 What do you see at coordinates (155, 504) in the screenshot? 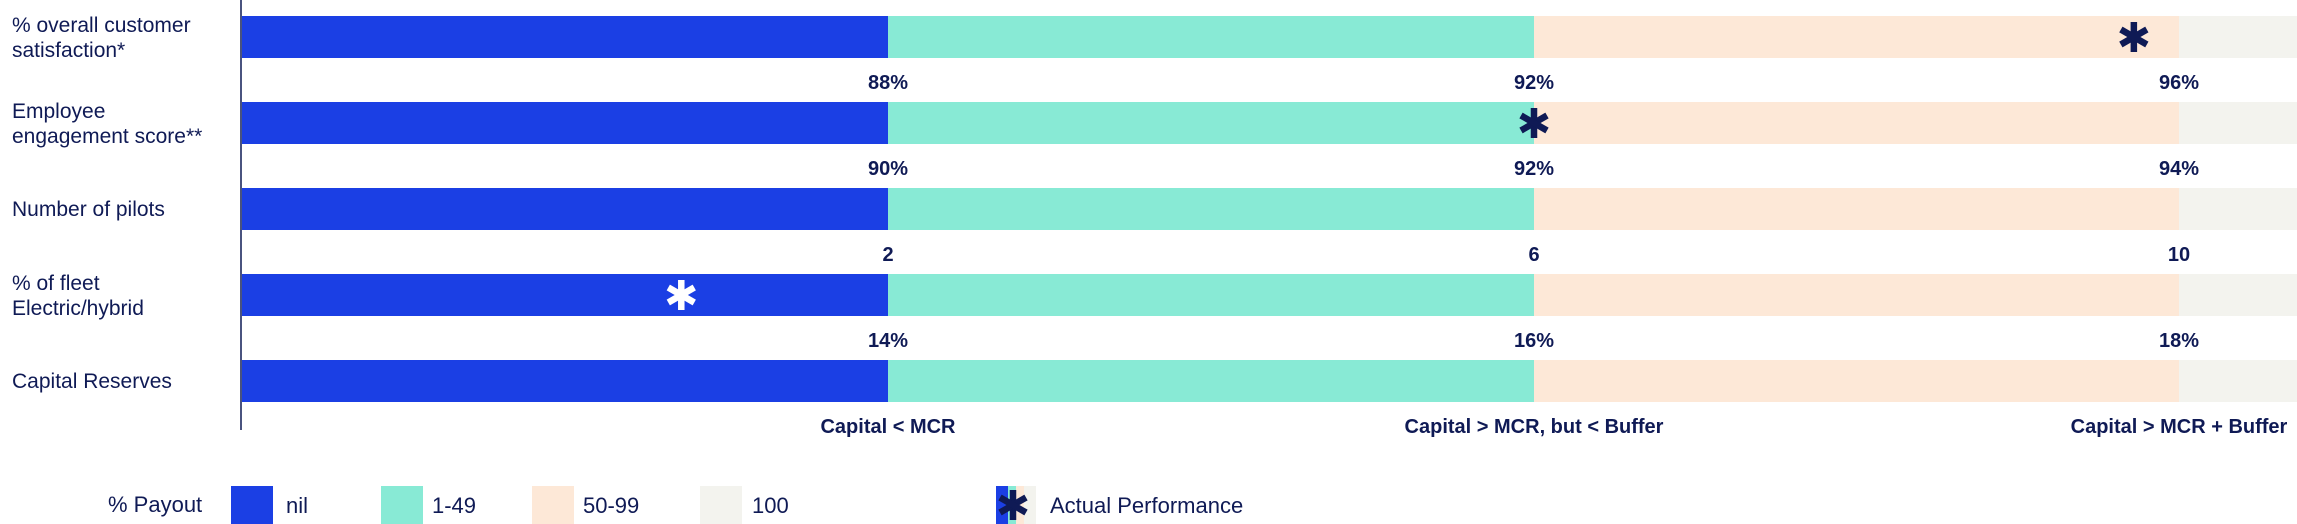
I see `legend-title: % Payout` at bounding box center [155, 504].